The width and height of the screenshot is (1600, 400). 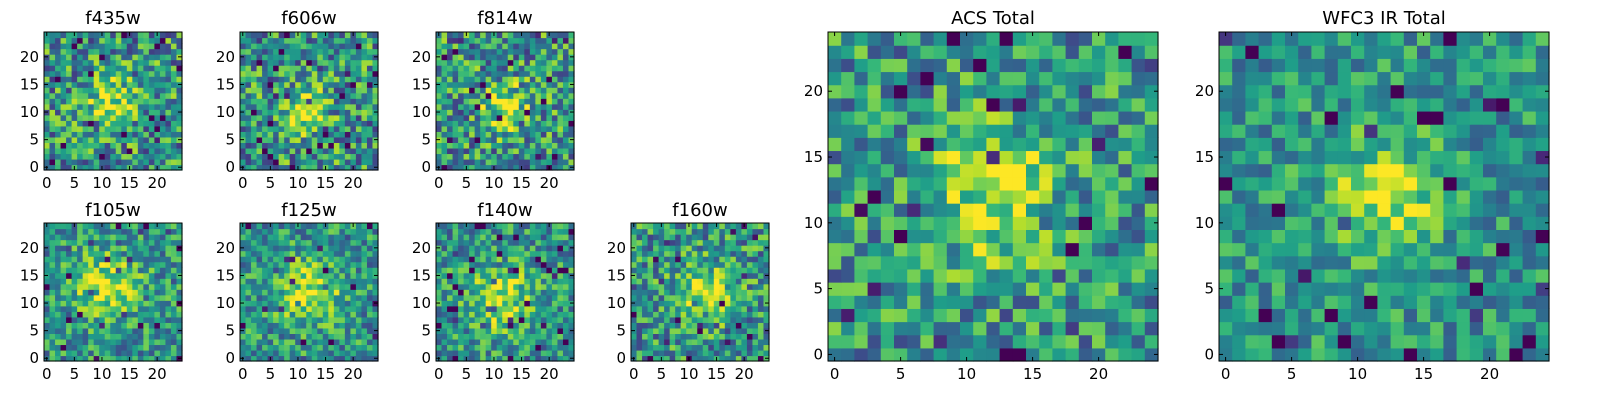 I want to click on x-tick-label: 5, so click(x=271, y=183).